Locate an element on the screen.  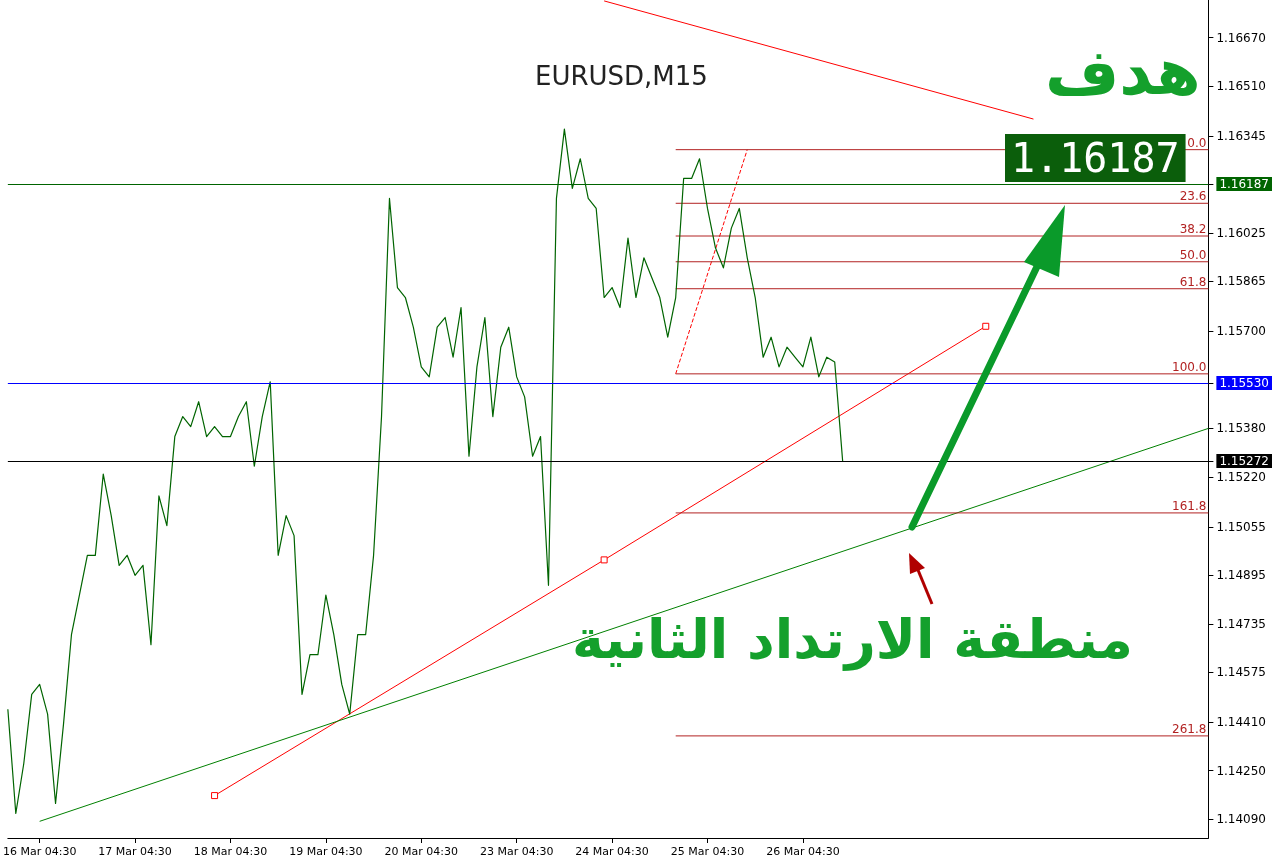
y-tick-label: 1.16187 is located at coordinates (1244, 183).